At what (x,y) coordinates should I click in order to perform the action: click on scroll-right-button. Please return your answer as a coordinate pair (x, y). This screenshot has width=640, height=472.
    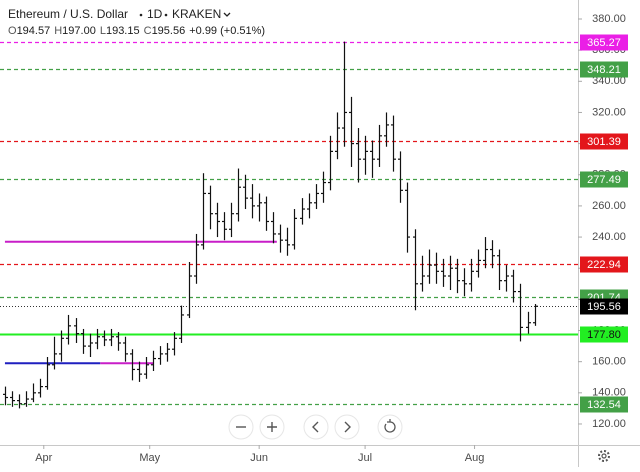
    Looking at the image, I should click on (347, 427).